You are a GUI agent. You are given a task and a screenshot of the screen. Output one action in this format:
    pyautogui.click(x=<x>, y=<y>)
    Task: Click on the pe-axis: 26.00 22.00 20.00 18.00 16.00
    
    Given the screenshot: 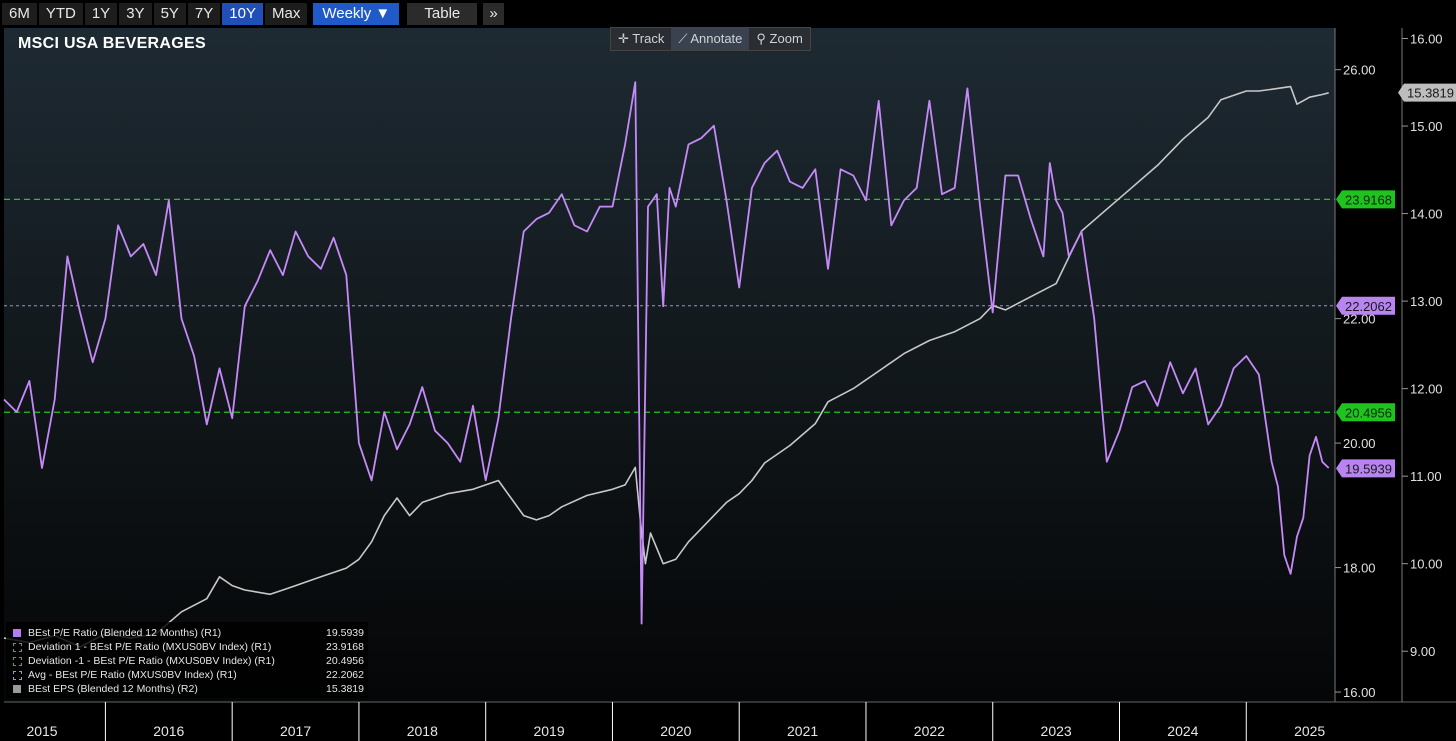 What is the action you would take?
    pyautogui.click(x=1355, y=381)
    